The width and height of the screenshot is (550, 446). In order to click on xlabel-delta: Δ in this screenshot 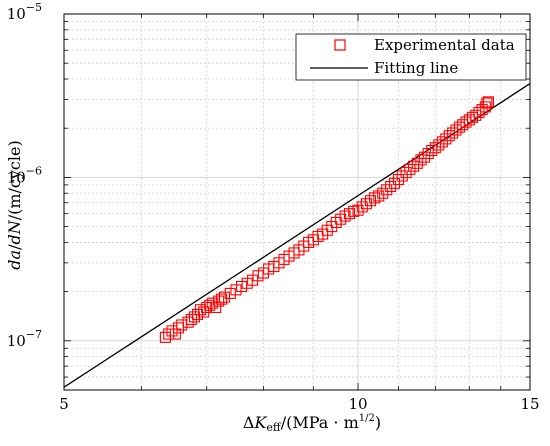, I will do `click(249, 422)`.